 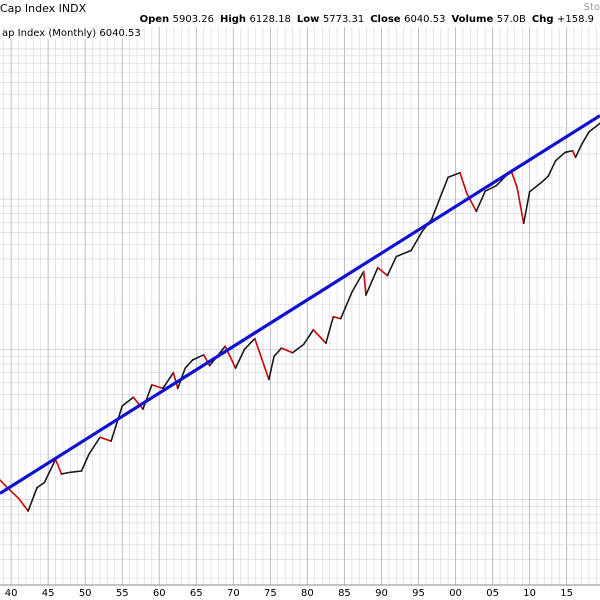 I want to click on stat-label-high: High, so click(x=234, y=19).